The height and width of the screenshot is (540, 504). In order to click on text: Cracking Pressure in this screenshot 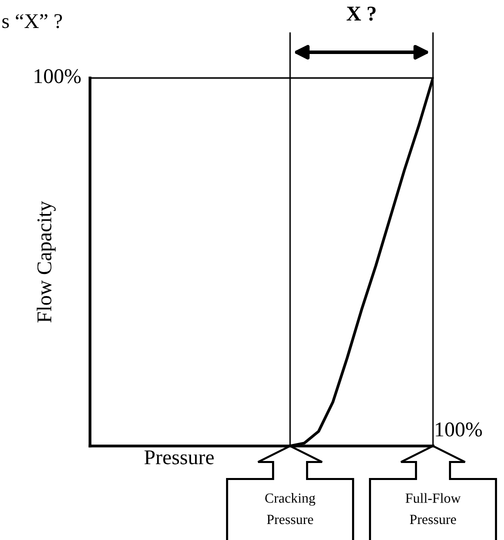, I will do `click(290, 508)`.